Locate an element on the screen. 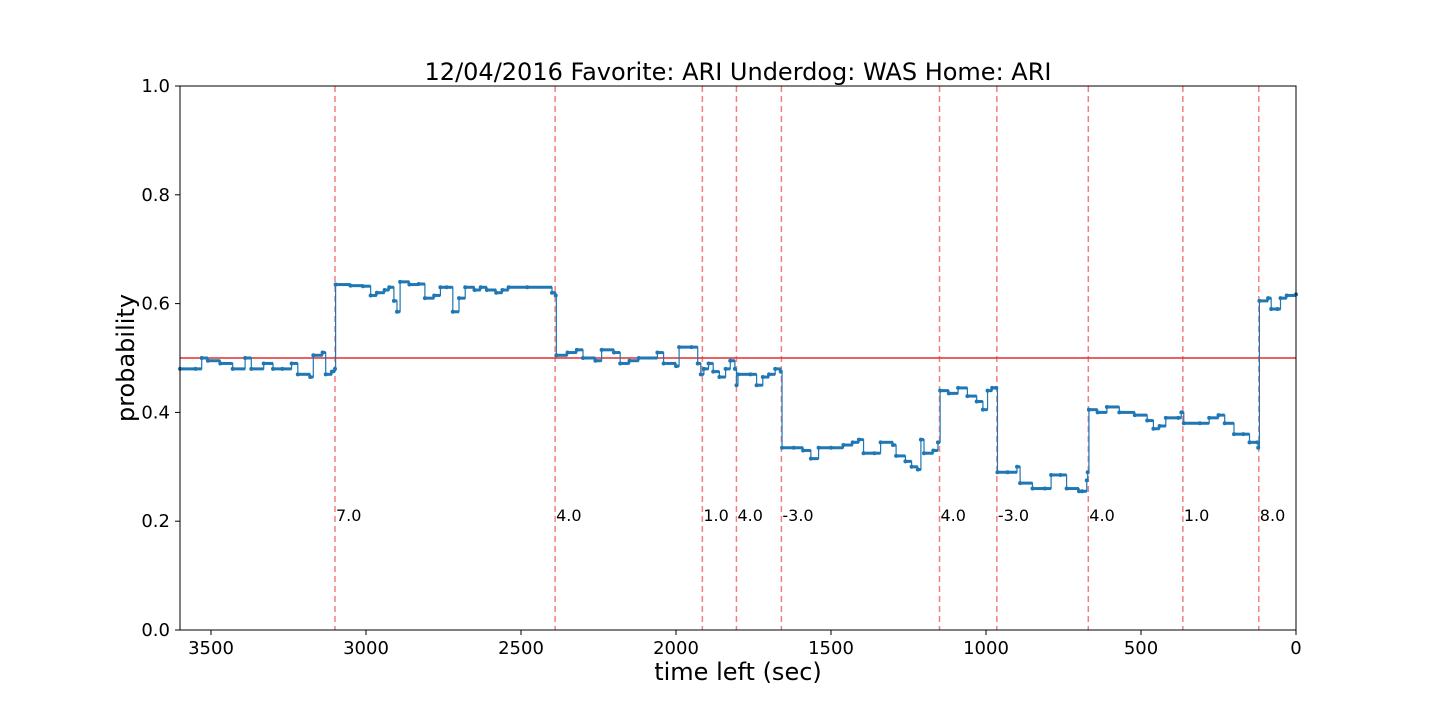 This screenshot has height=720, width=1440. score-event-labels: 7.0 4.0 1.0 4.0 -3.0 4.0 -3.0 4.0 1.0 8.0 is located at coordinates (810, 515).